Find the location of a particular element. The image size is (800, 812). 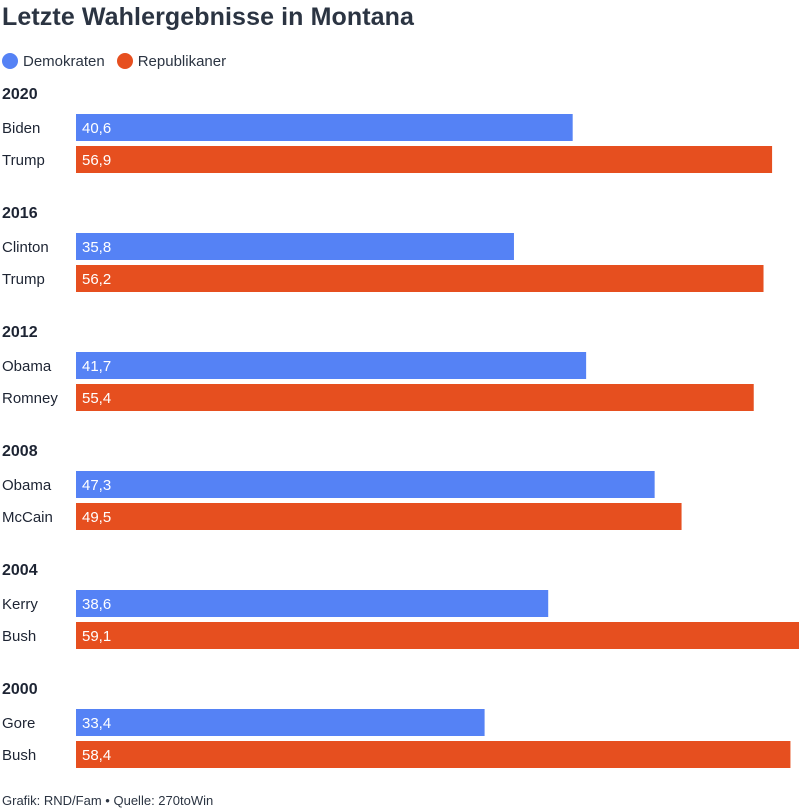

group-year-label: 2016 is located at coordinates (20, 213).